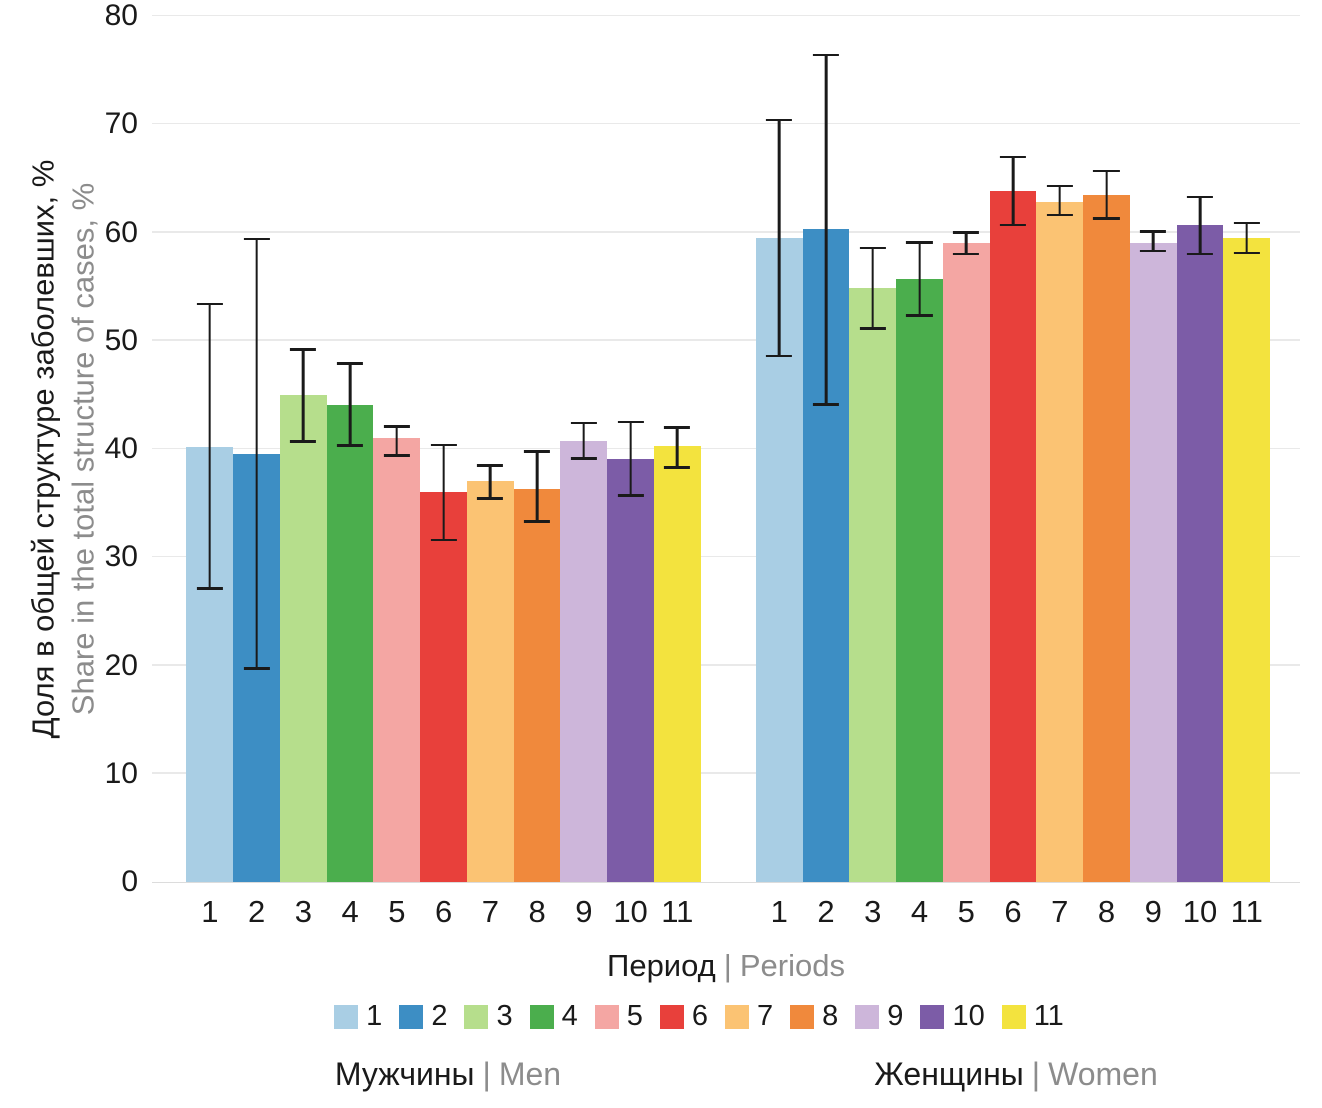  I want to click on y-tick-label: 40, so click(121, 448).